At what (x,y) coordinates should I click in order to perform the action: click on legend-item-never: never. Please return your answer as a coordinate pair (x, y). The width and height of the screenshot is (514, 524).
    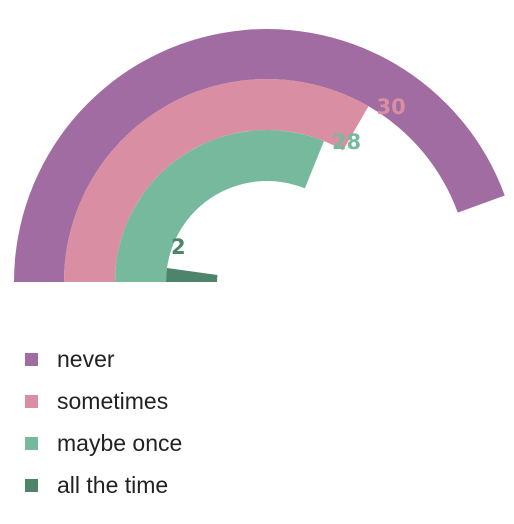
    Looking at the image, I should click on (103, 359).